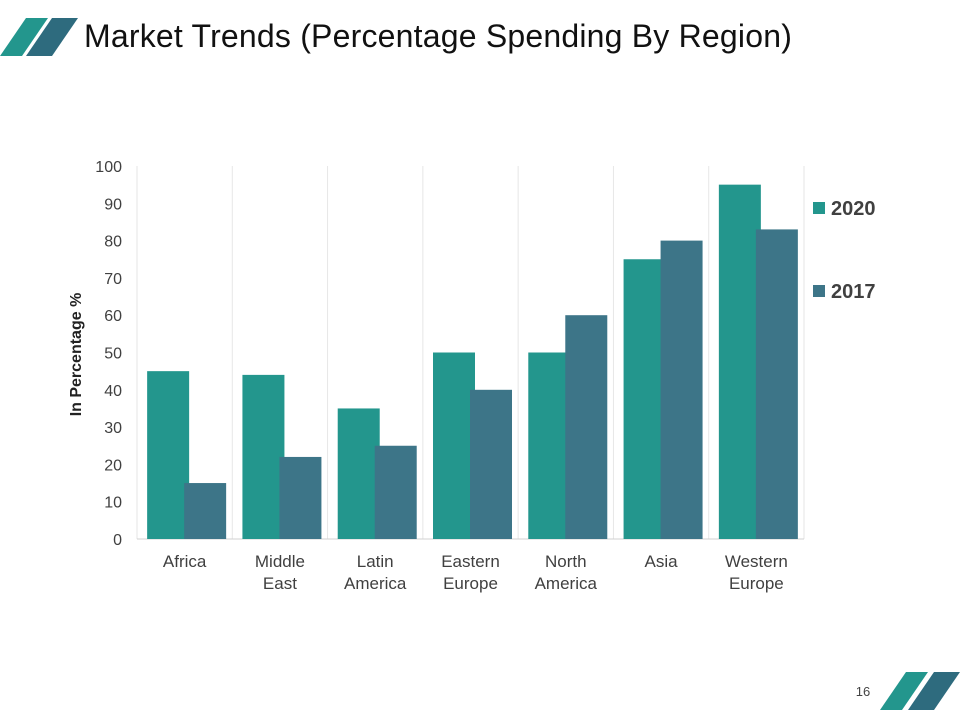 Image resolution: width=960 pixels, height=720 pixels. Describe the element at coordinates (113, 503) in the screenshot. I see `y-tick-label: 10` at that location.